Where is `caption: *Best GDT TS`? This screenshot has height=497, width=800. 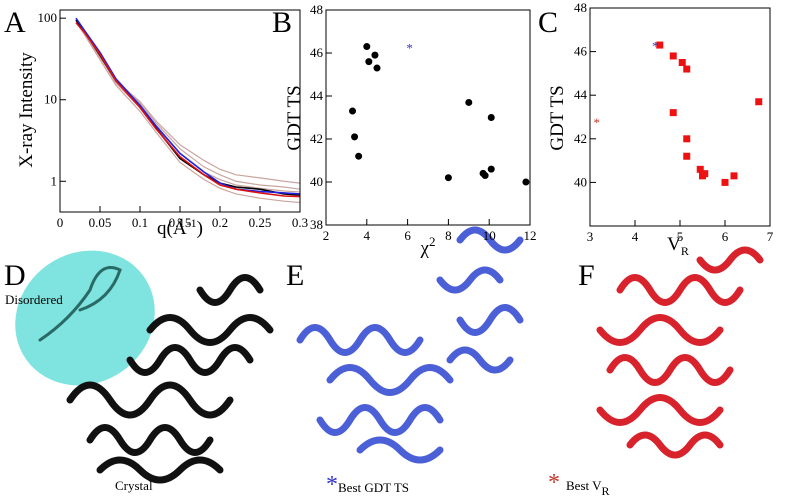 caption: *Best GDT TS is located at coordinates (367, 484).